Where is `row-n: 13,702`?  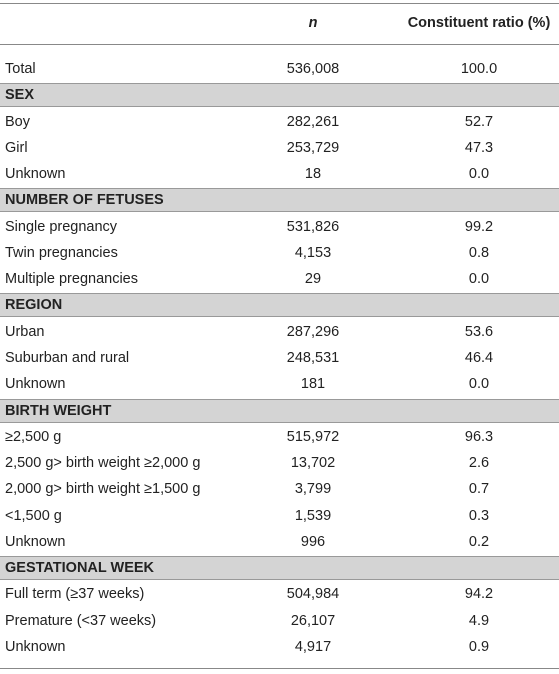
row-n: 13,702 is located at coordinates (313, 463).